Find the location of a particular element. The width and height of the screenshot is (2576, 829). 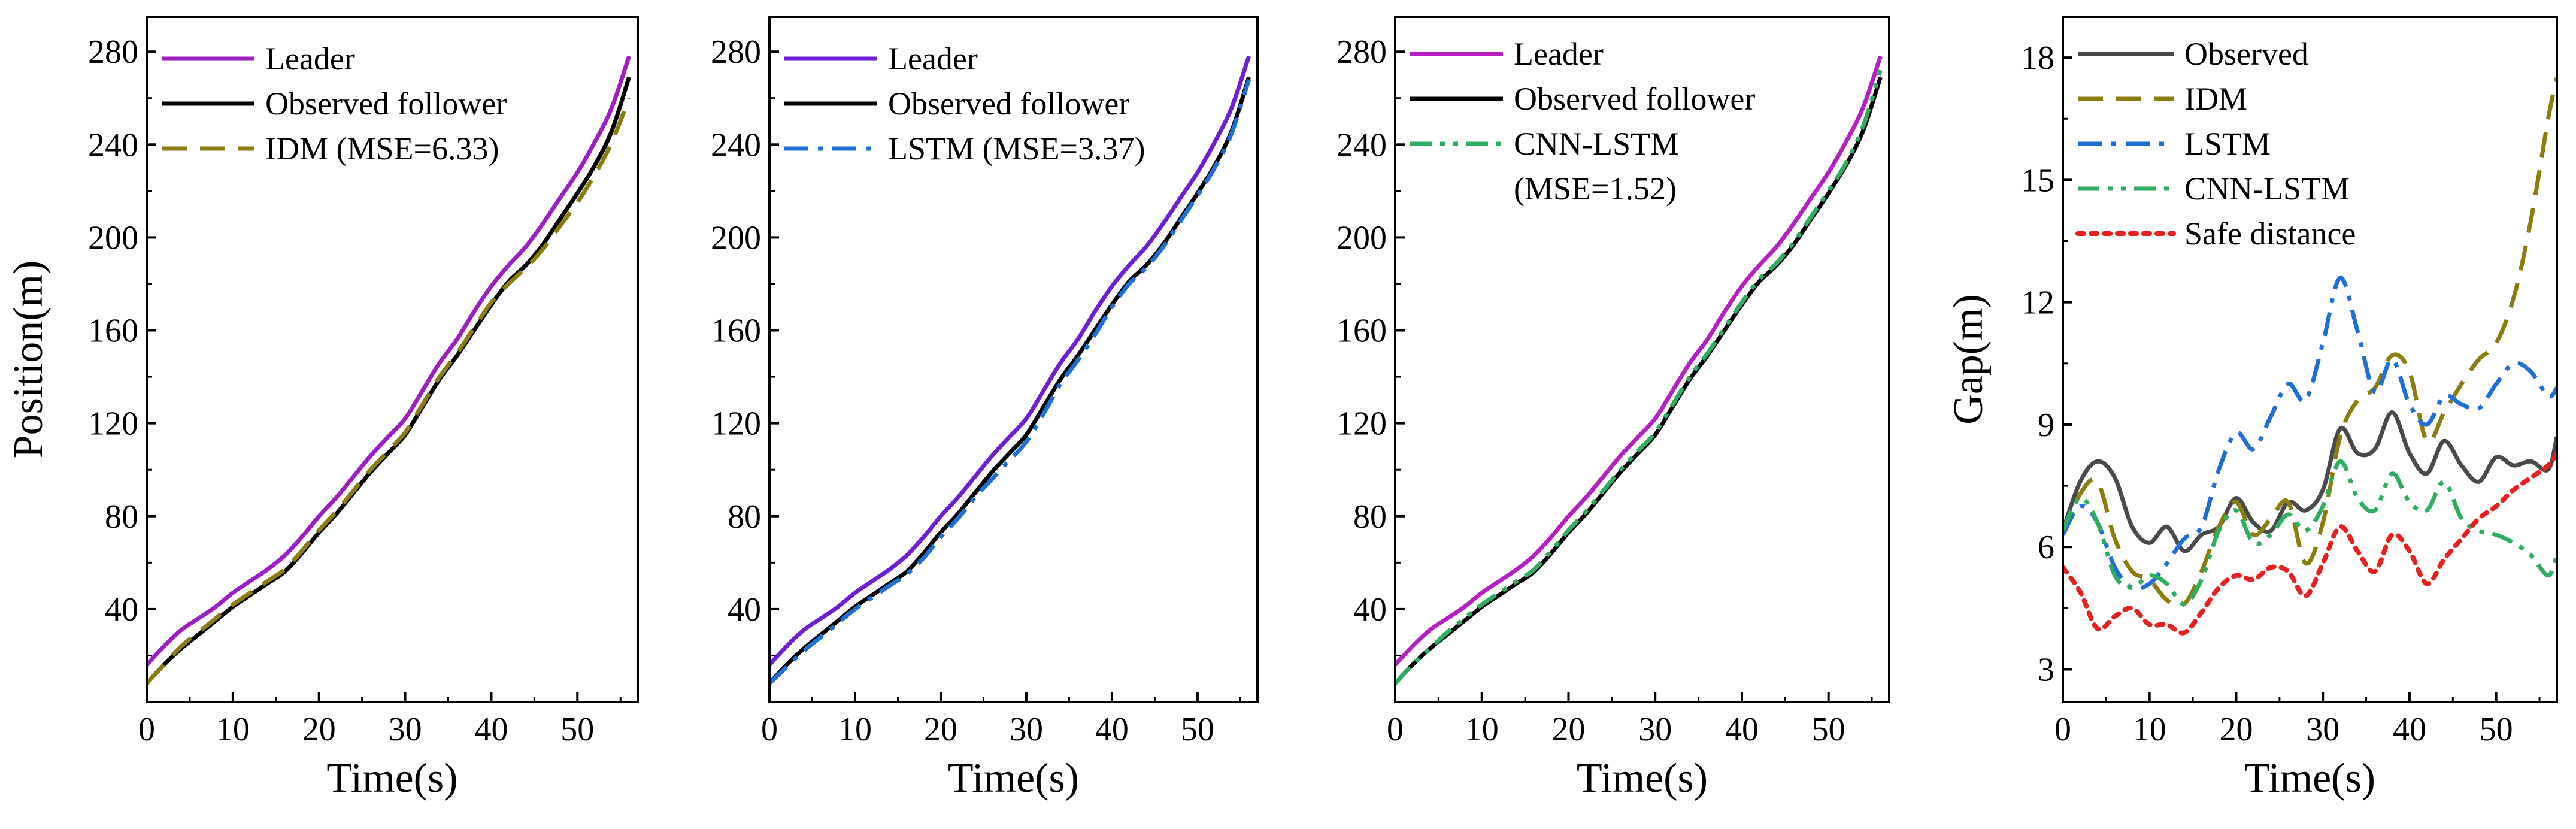

legend-label: LSTM is located at coordinates (2227, 144).